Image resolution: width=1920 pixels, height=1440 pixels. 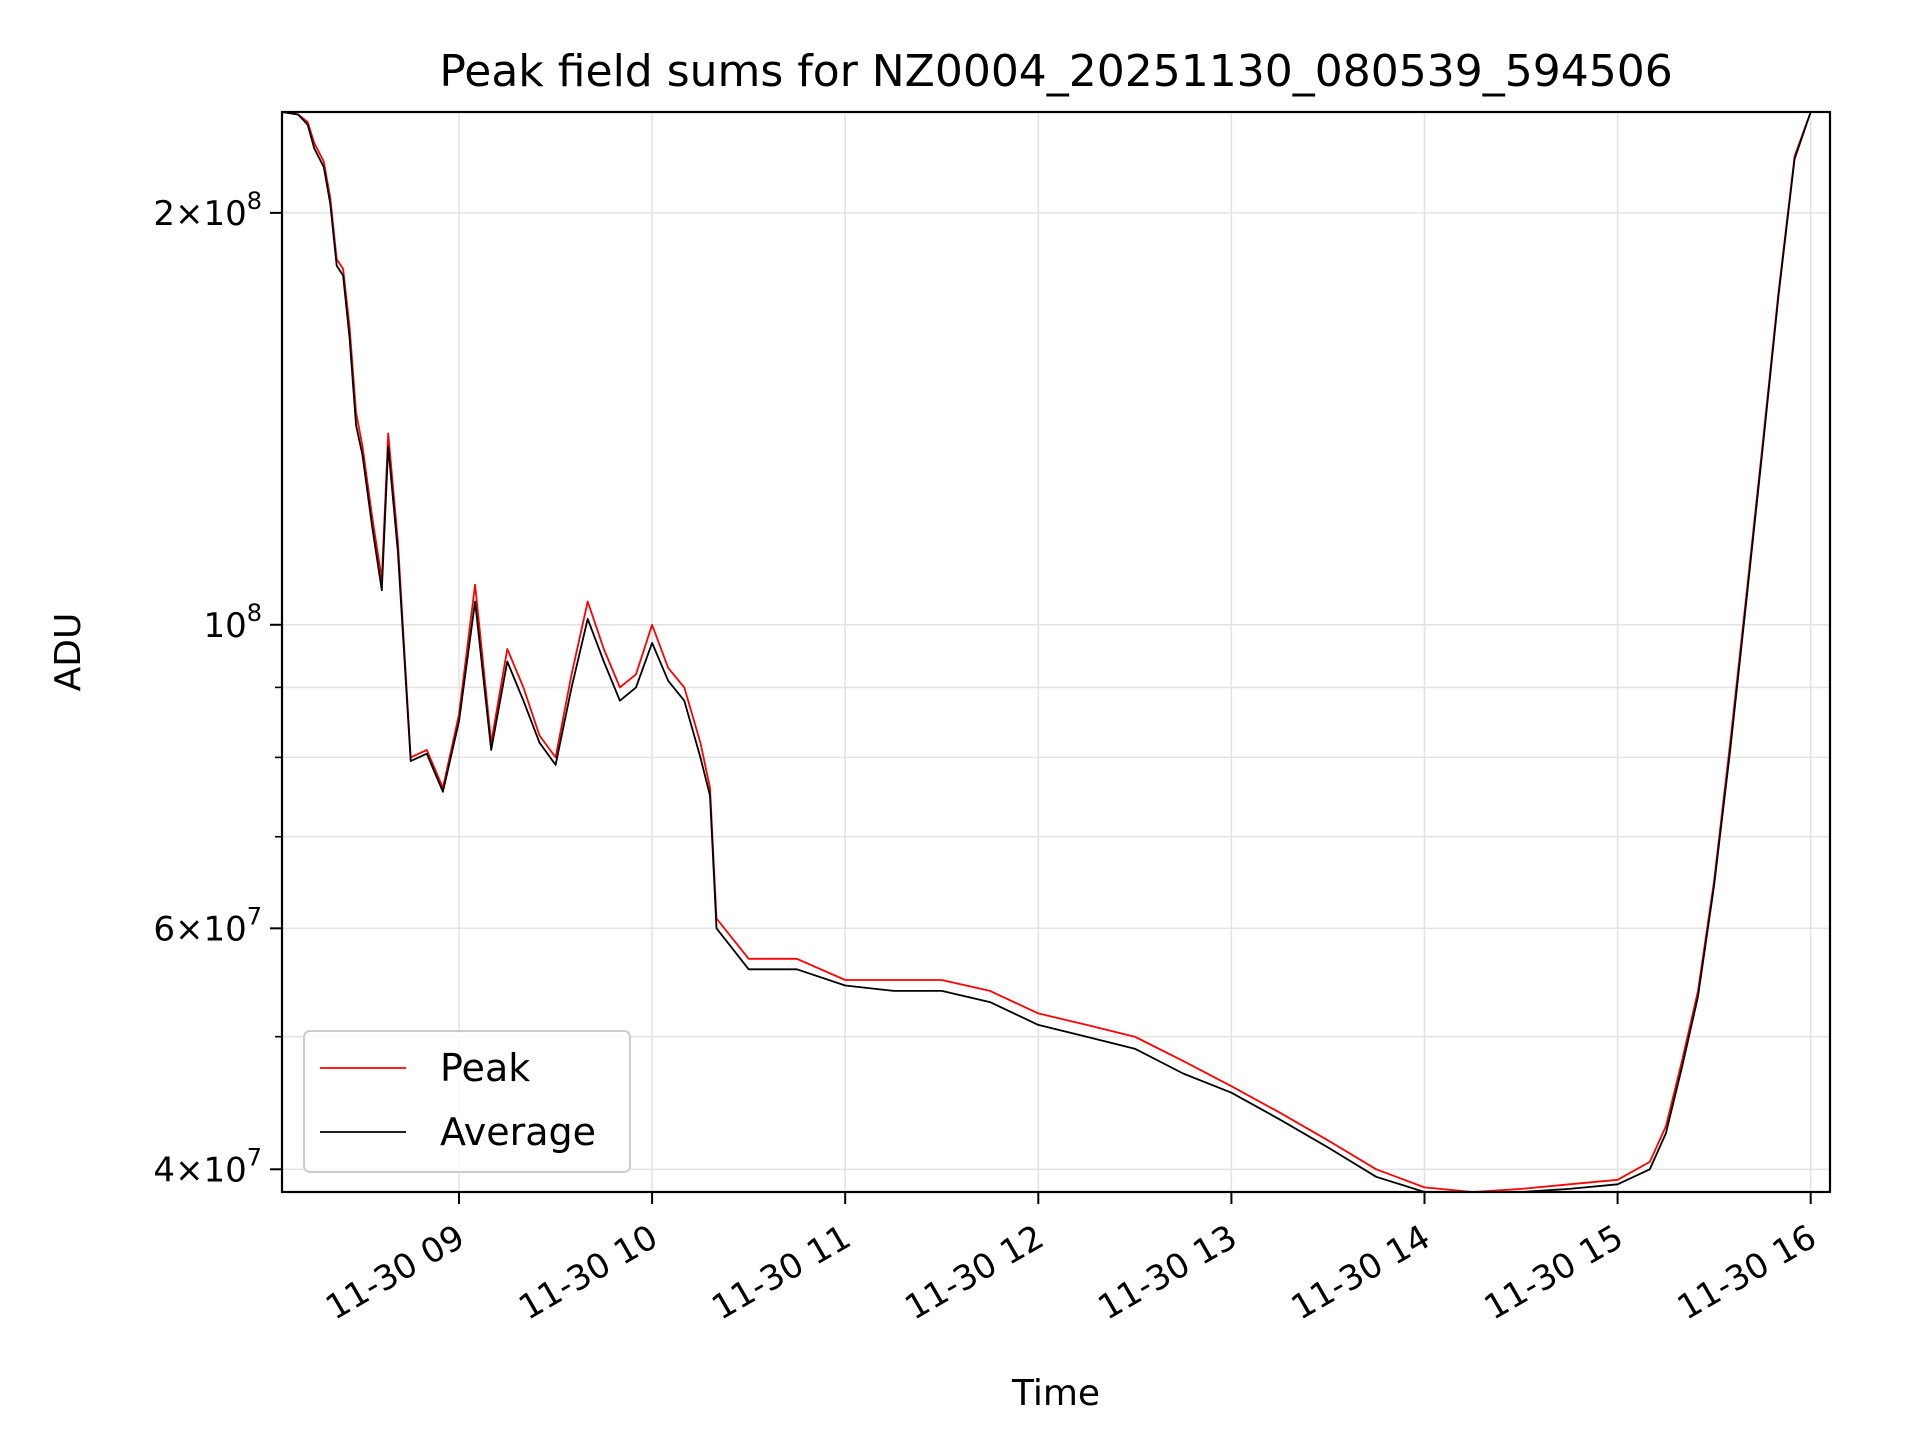 What do you see at coordinates (207, 210) in the screenshot?
I see `y-tick-label: 2×108` at bounding box center [207, 210].